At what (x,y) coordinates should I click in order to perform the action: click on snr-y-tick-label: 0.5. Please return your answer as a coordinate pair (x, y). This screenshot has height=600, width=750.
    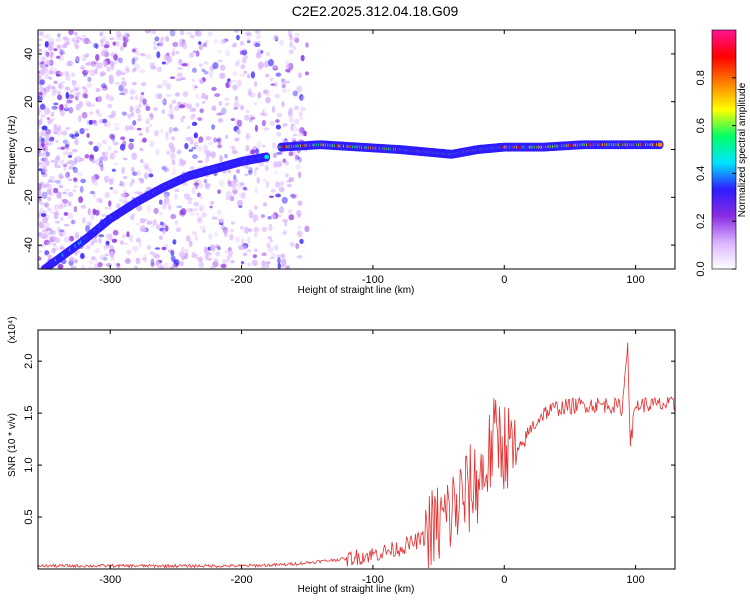
    Looking at the image, I should click on (29, 516).